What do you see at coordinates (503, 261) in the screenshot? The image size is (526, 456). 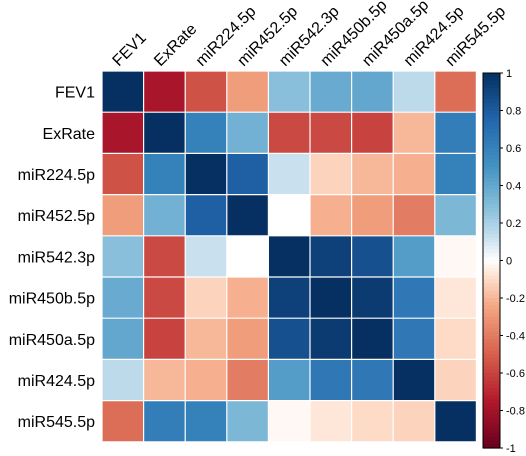 I see `colorbar: 1 0.8 0.6 0.4 0.2 0 -0.2 -0.4 -0.6 -0.8 -1` at bounding box center [503, 261].